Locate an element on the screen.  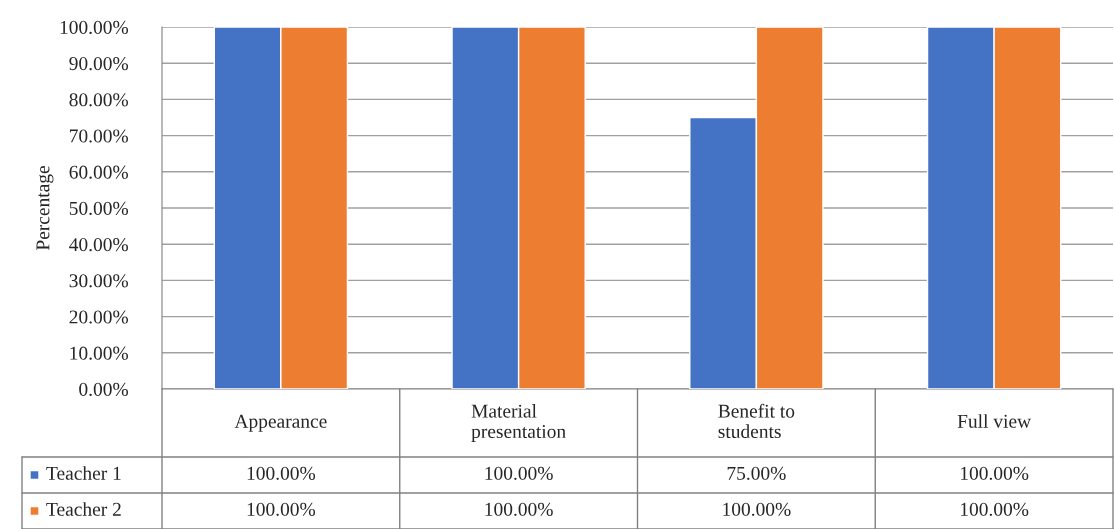
x-tick-label: Benefit to students is located at coordinates (756, 421).